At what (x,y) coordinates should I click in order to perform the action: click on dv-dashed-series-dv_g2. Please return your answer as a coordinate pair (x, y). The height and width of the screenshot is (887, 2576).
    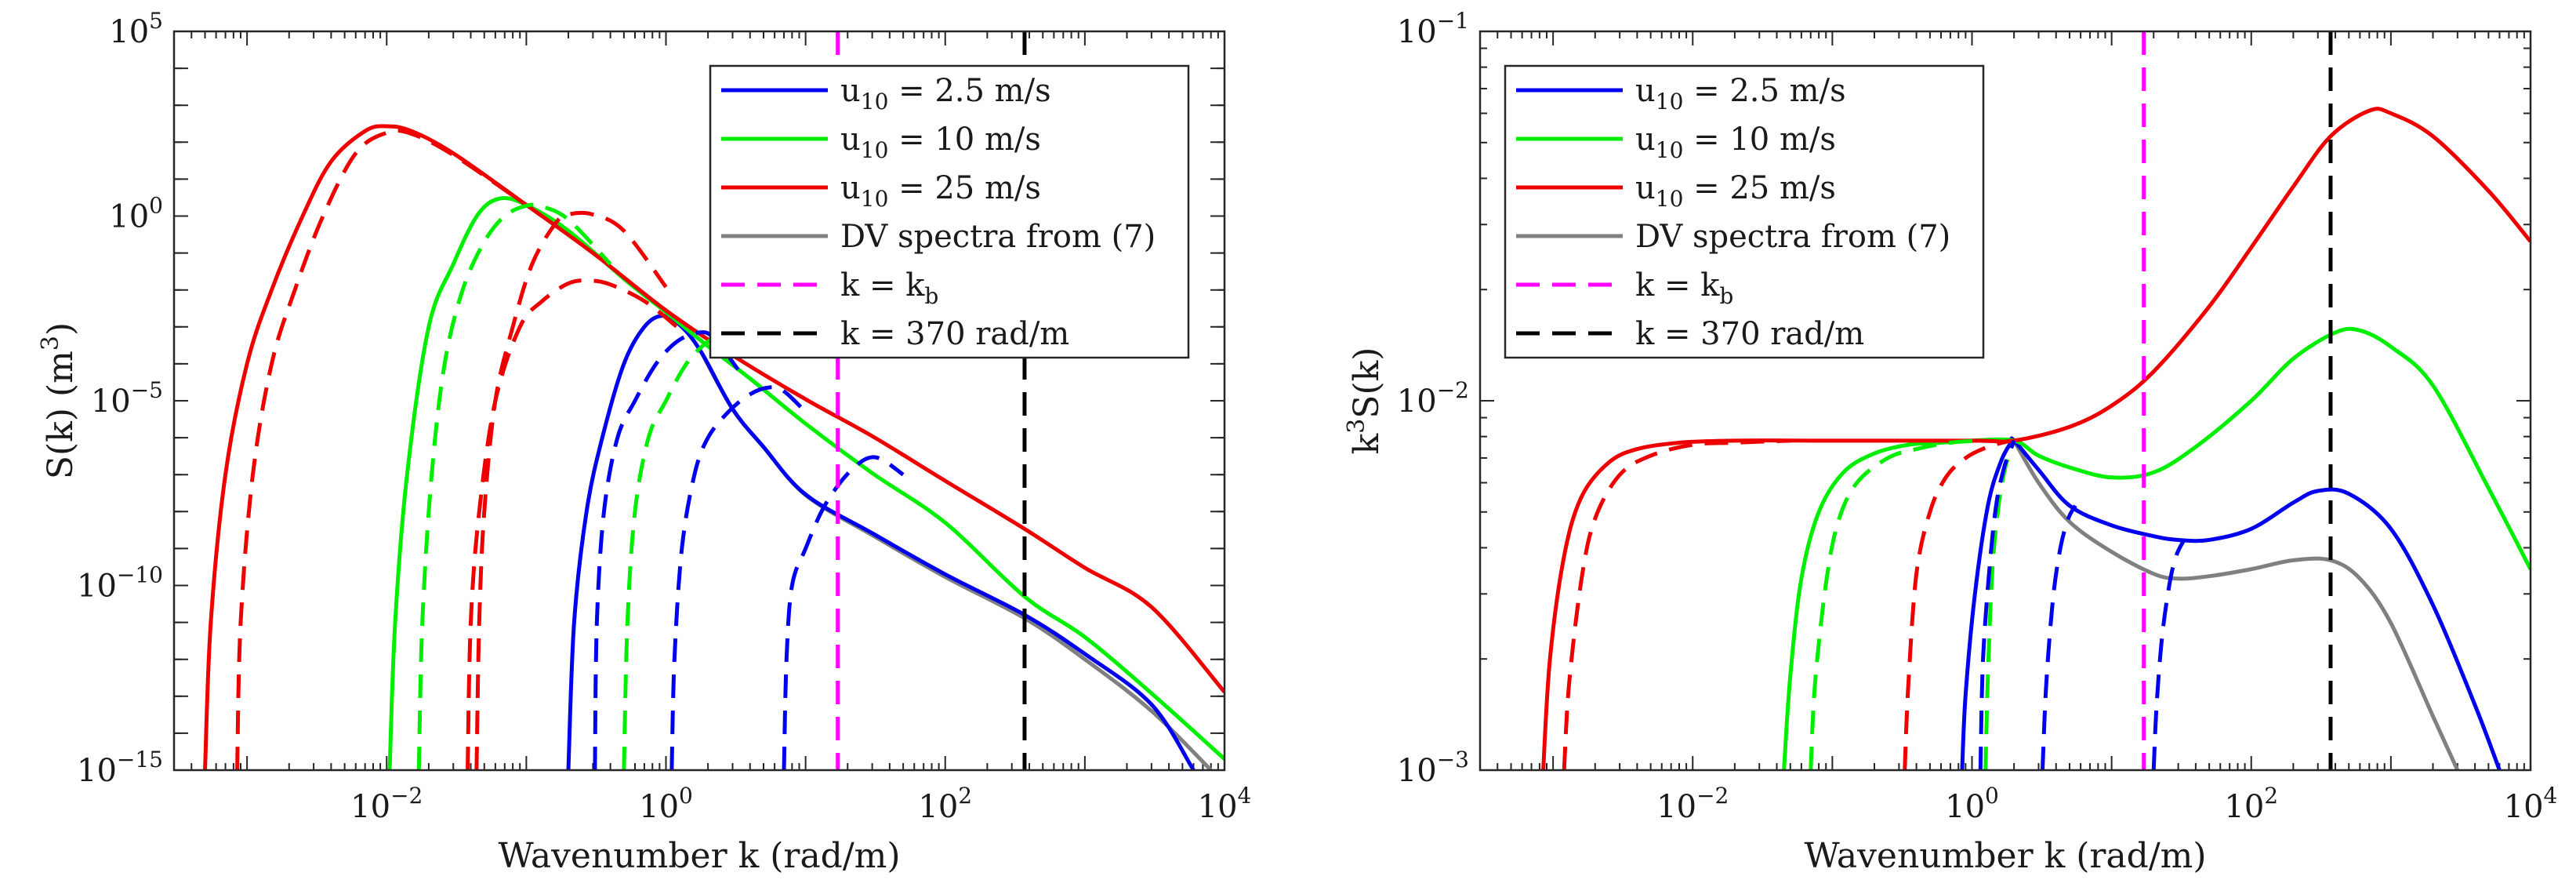
    Looking at the image, I should click on (2000, 604).